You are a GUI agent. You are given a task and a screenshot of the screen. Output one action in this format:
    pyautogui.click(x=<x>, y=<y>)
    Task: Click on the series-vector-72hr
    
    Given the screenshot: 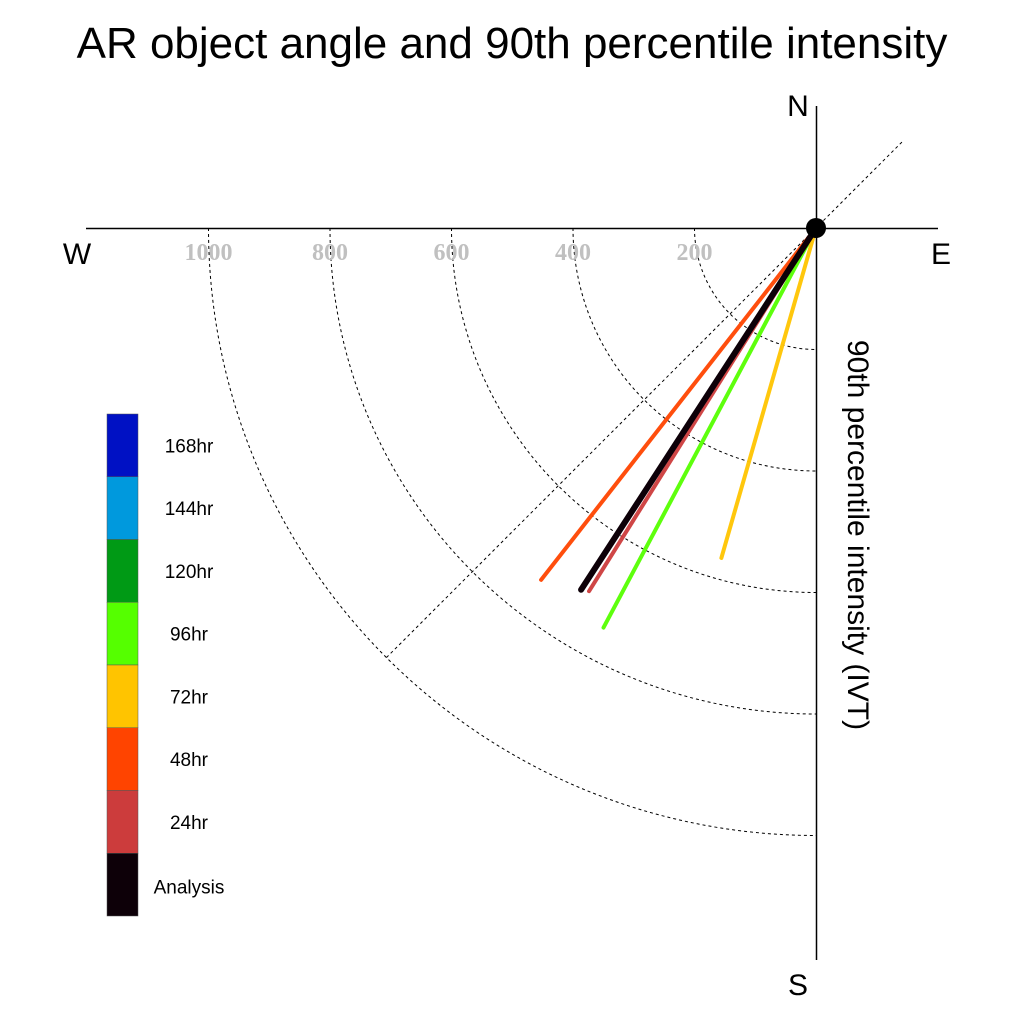 What is the action you would take?
    pyautogui.click(x=768, y=393)
    